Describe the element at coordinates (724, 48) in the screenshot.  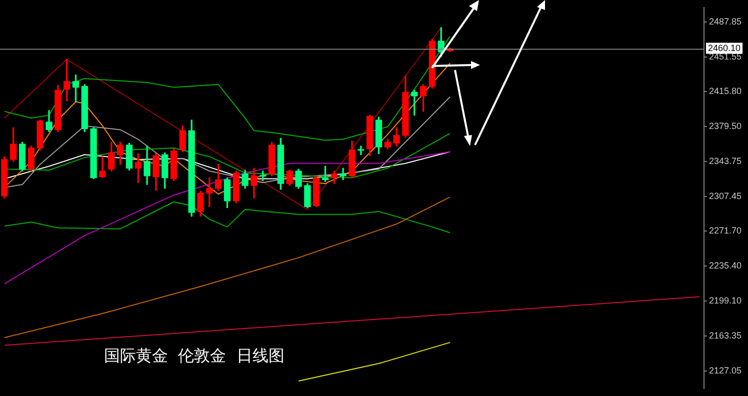
I see `ref-line-label: 2460.10` at that location.